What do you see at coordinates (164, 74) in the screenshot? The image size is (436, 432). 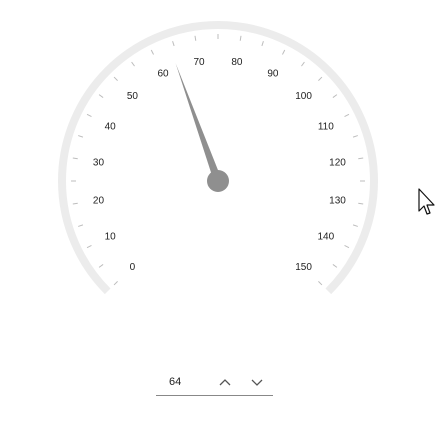 I see `gauge-label: 60` at bounding box center [164, 74].